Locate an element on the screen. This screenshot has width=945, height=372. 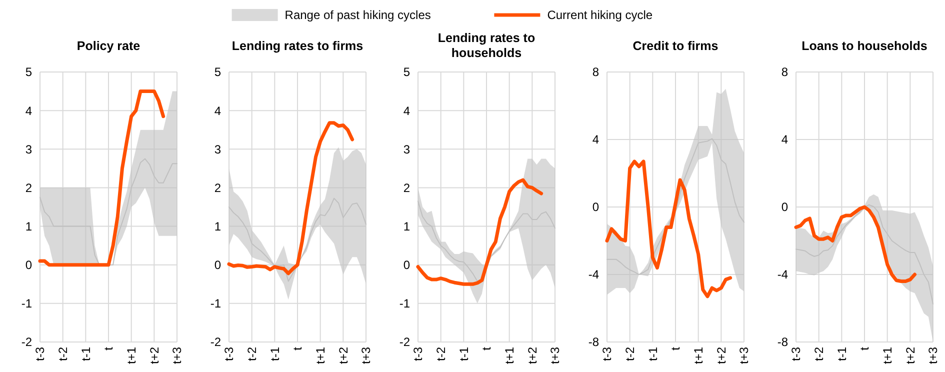
chart-title: Credit to firms is located at coordinates (675, 46).